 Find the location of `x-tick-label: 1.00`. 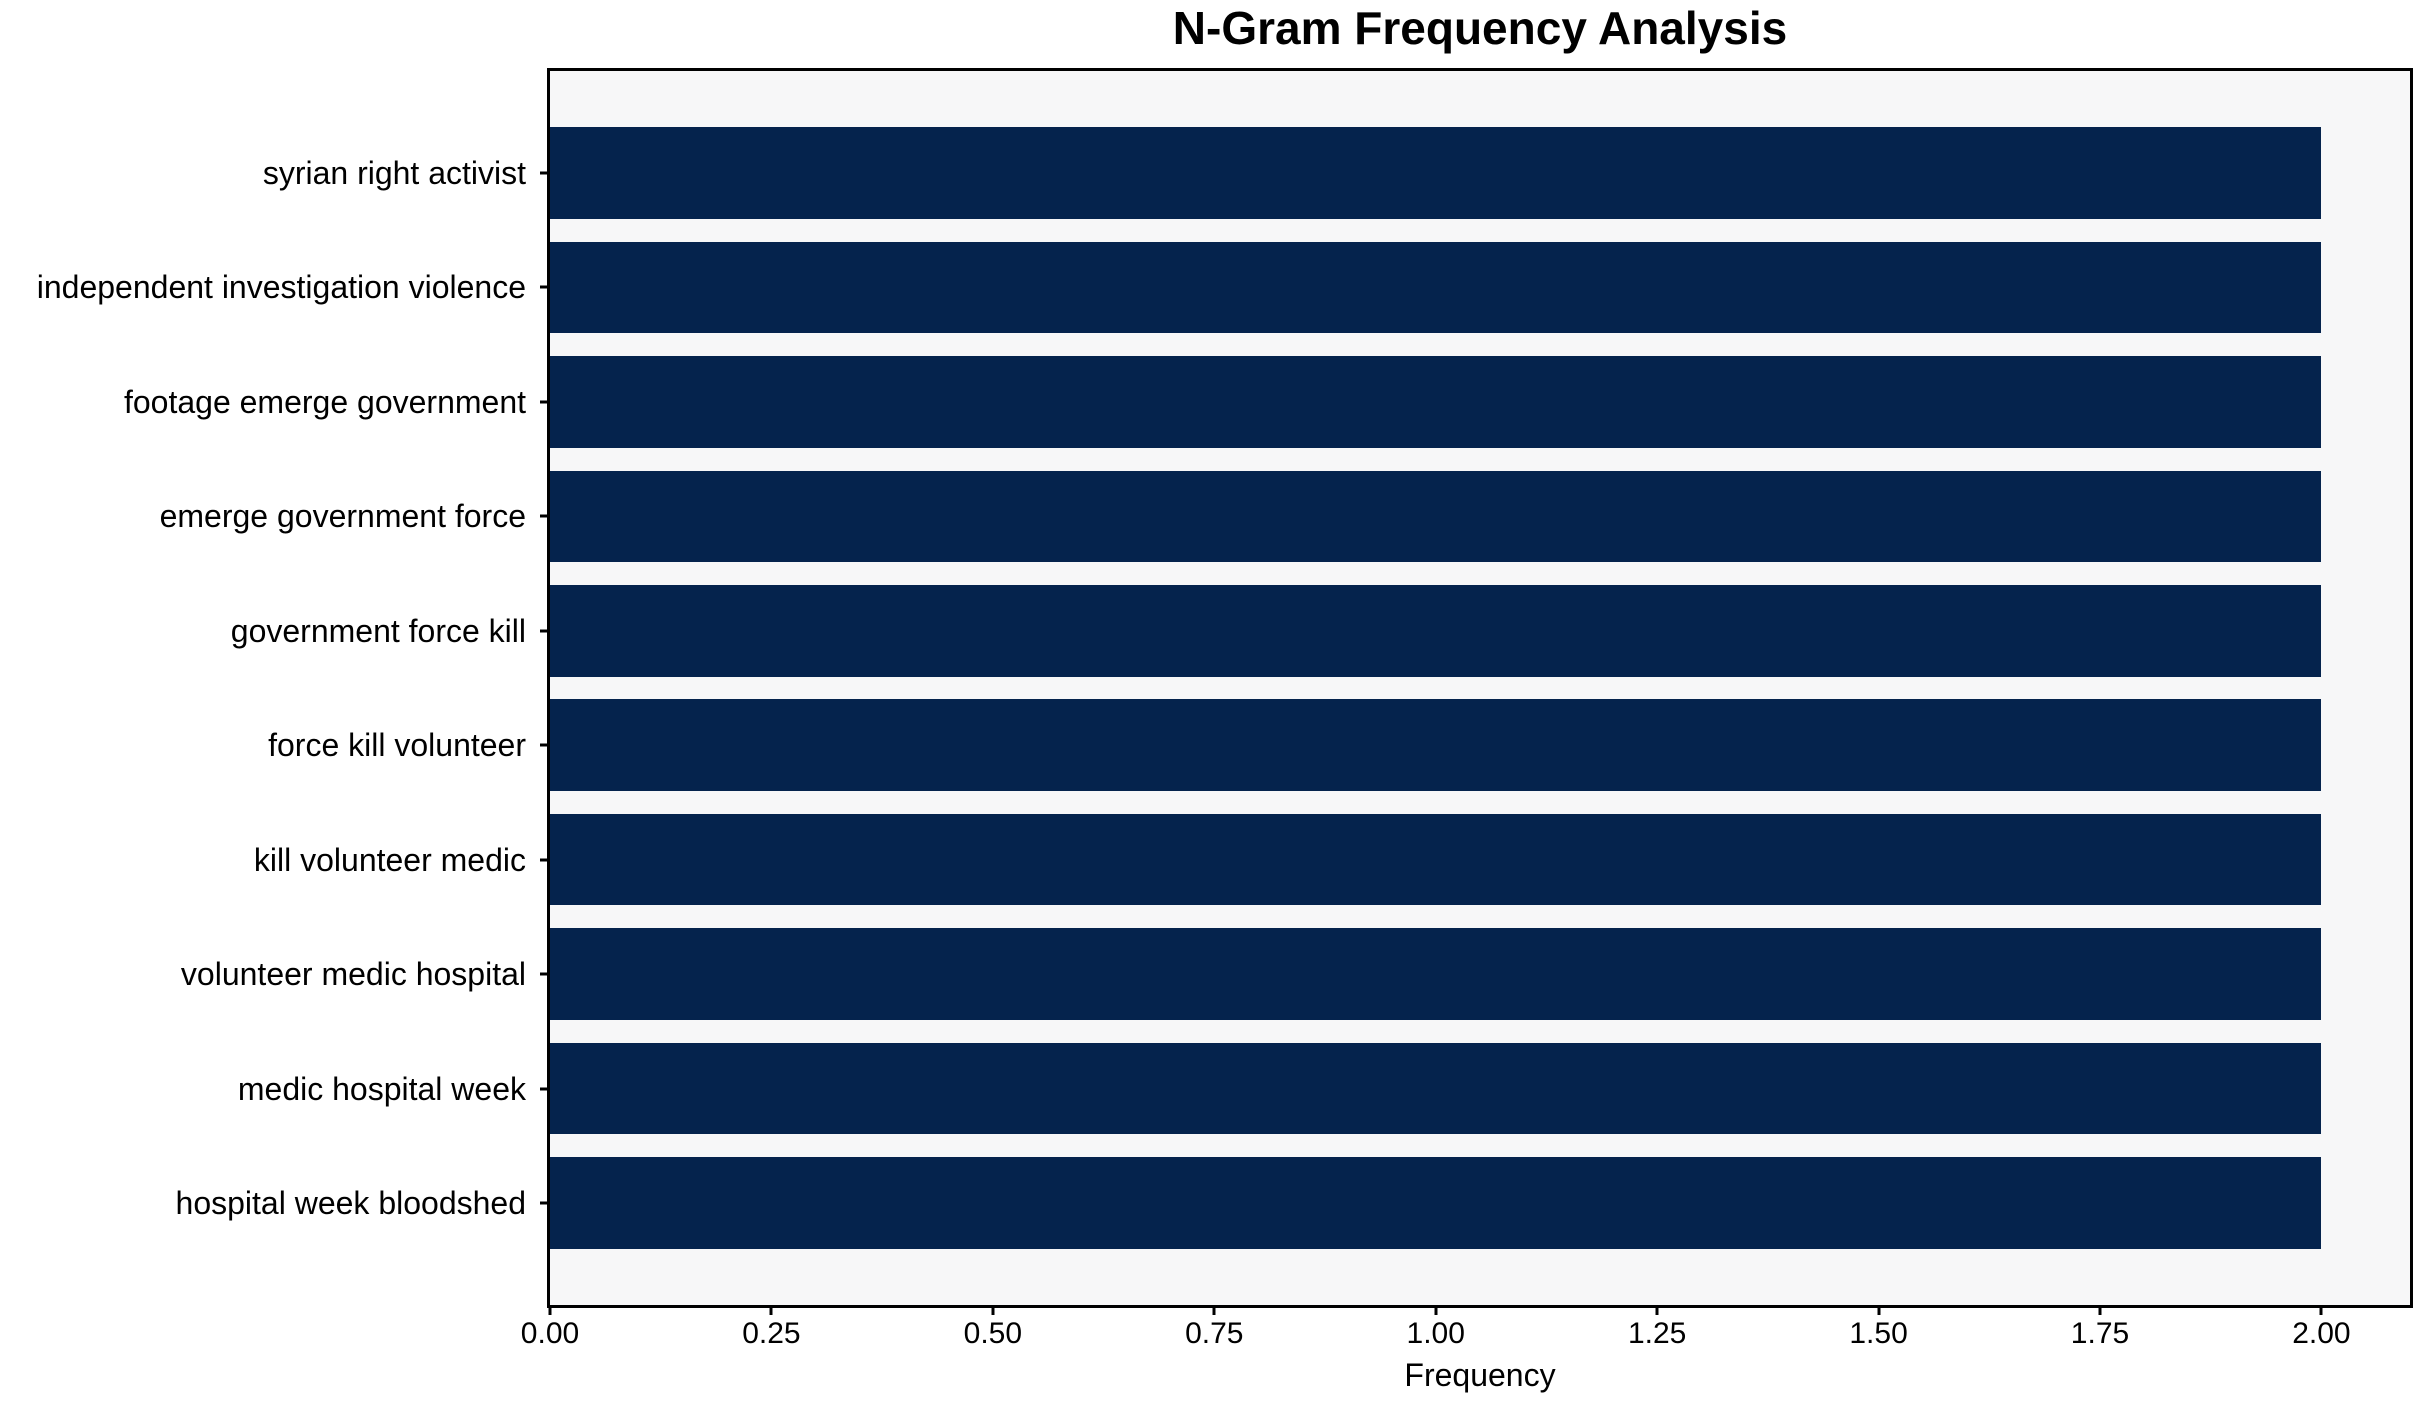

x-tick-label: 1.00 is located at coordinates (1435, 1333).